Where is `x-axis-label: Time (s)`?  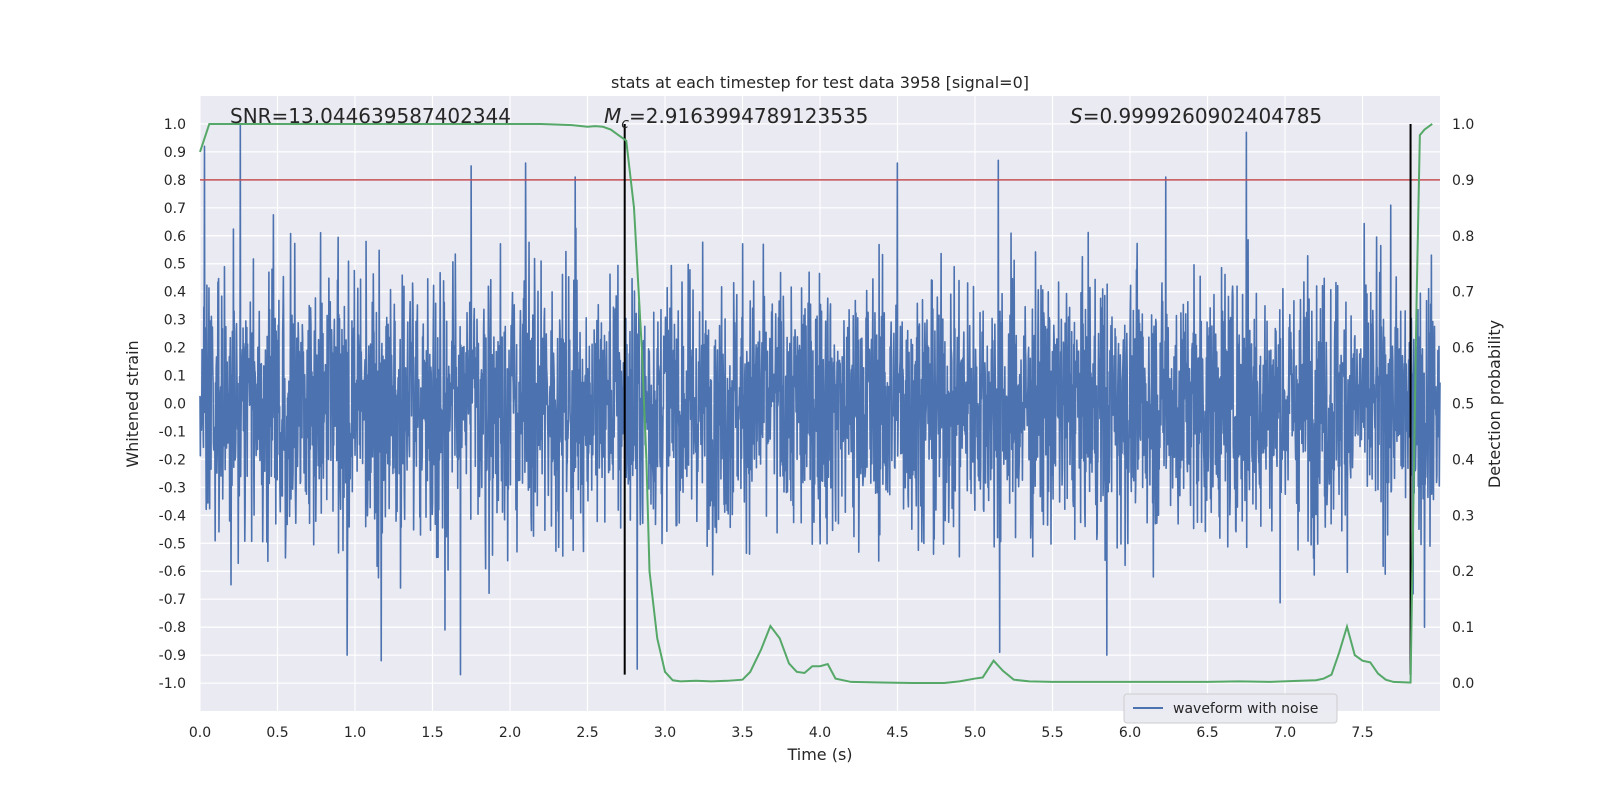
x-axis-label: Time (s) is located at coordinates (819, 754).